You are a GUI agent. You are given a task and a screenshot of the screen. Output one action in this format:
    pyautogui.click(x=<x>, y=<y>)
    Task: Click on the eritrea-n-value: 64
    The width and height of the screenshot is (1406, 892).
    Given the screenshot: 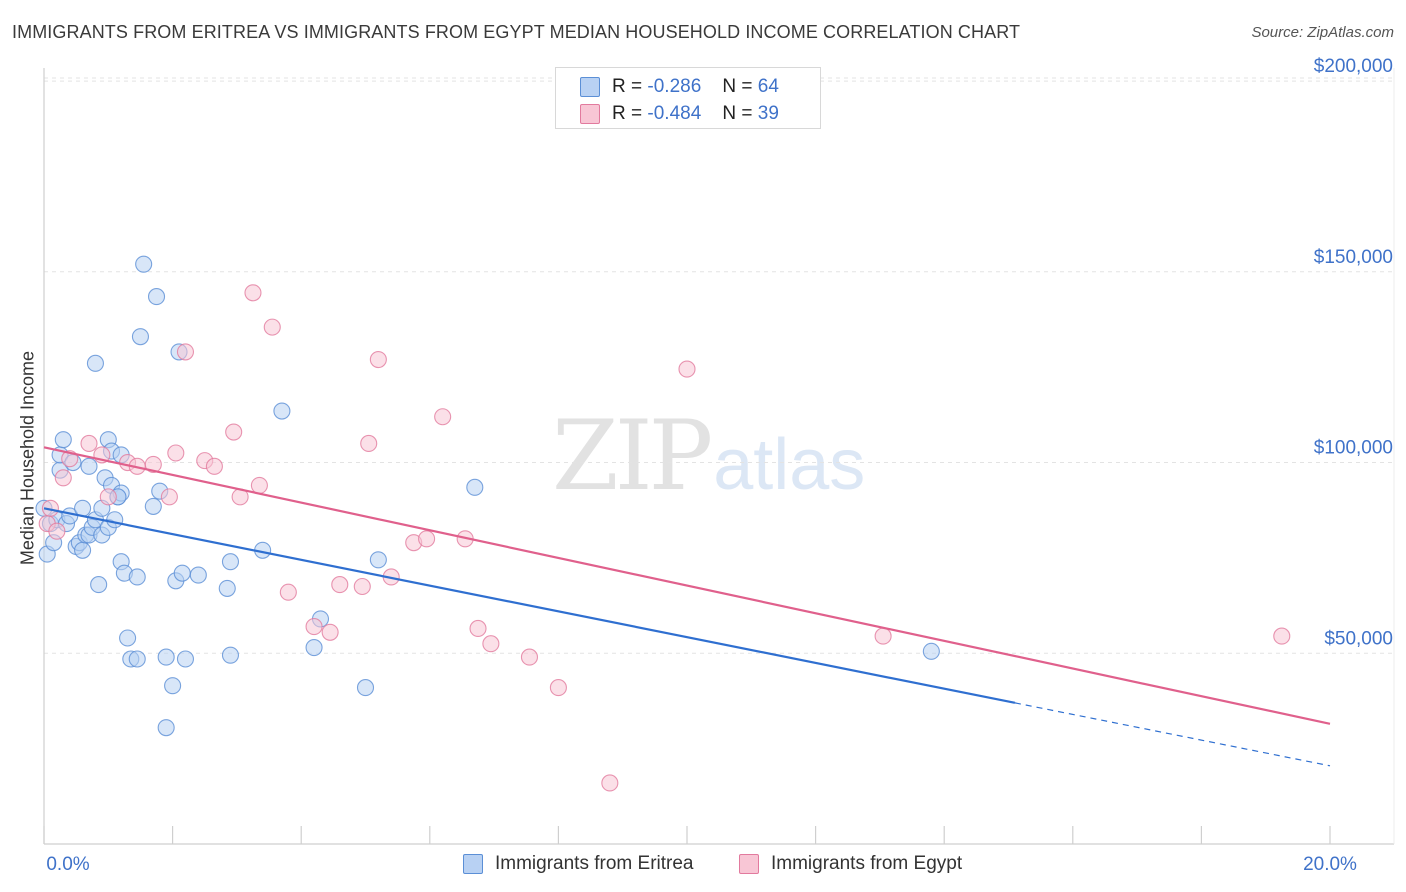 What is the action you would take?
    pyautogui.click(x=768, y=86)
    